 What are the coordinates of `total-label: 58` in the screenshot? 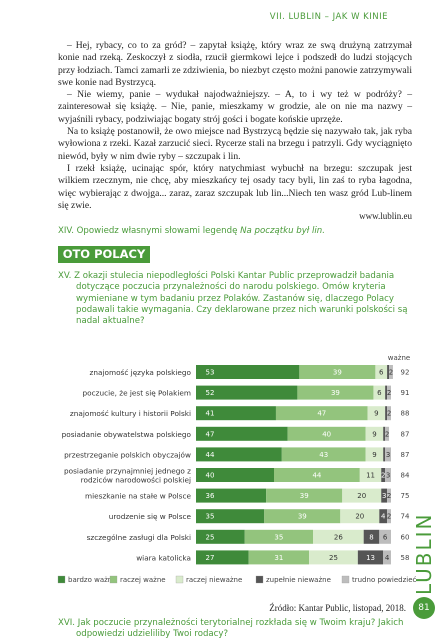 It's located at (405, 558).